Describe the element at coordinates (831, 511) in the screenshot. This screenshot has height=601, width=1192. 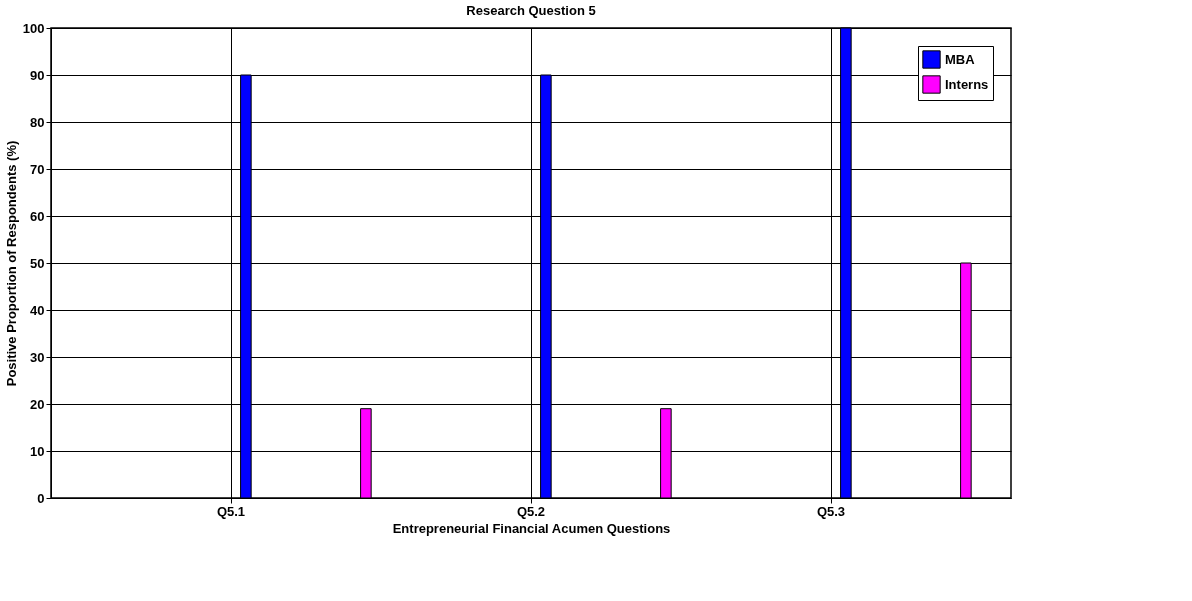
I see `x-tick-label: Q5.3` at that location.